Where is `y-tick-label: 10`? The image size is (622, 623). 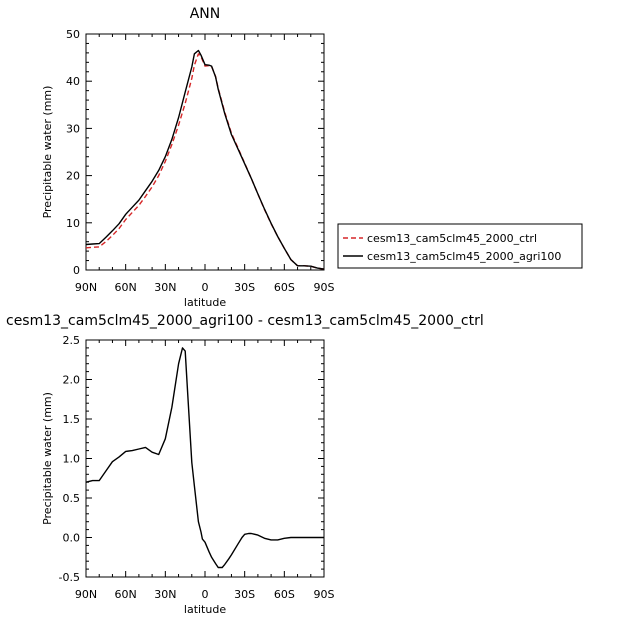 y-tick-label: 10 is located at coordinates (73, 223).